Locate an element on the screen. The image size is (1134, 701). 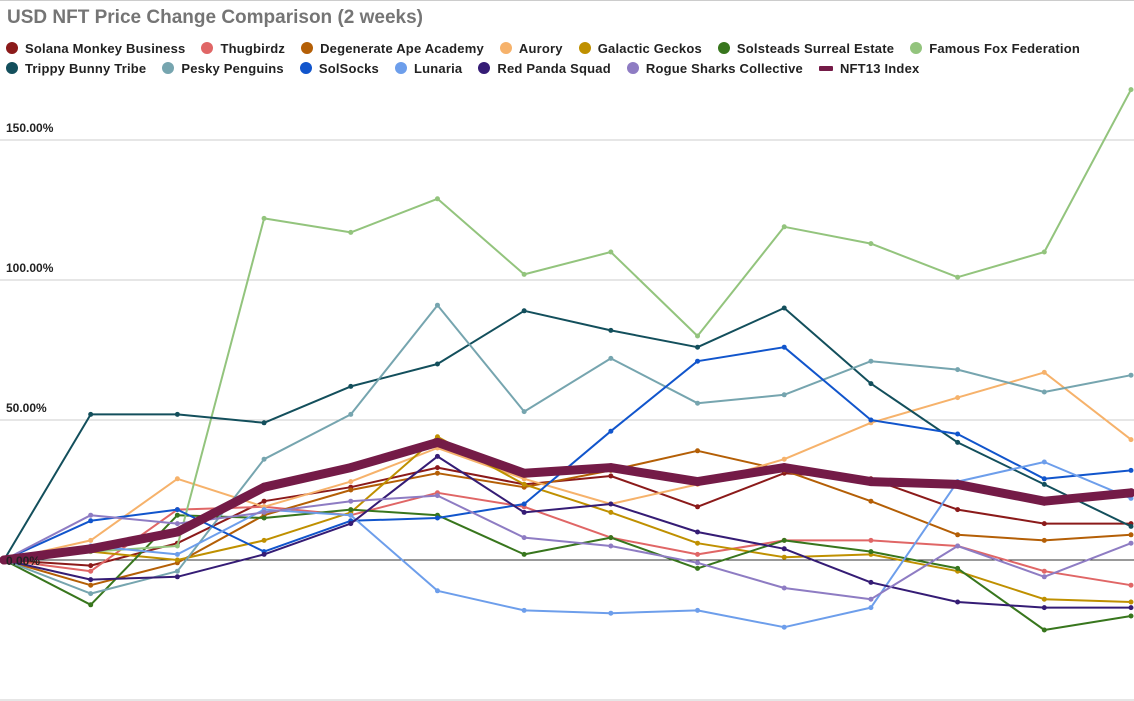
legend-item-aurory: Aurory is located at coordinates (531, 48).